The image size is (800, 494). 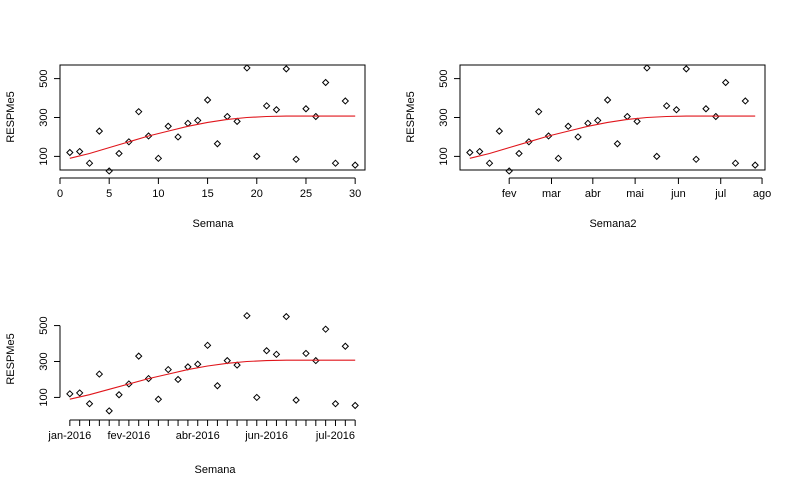 What do you see at coordinates (207, 194) in the screenshot?
I see `x-tick-label: 15` at bounding box center [207, 194].